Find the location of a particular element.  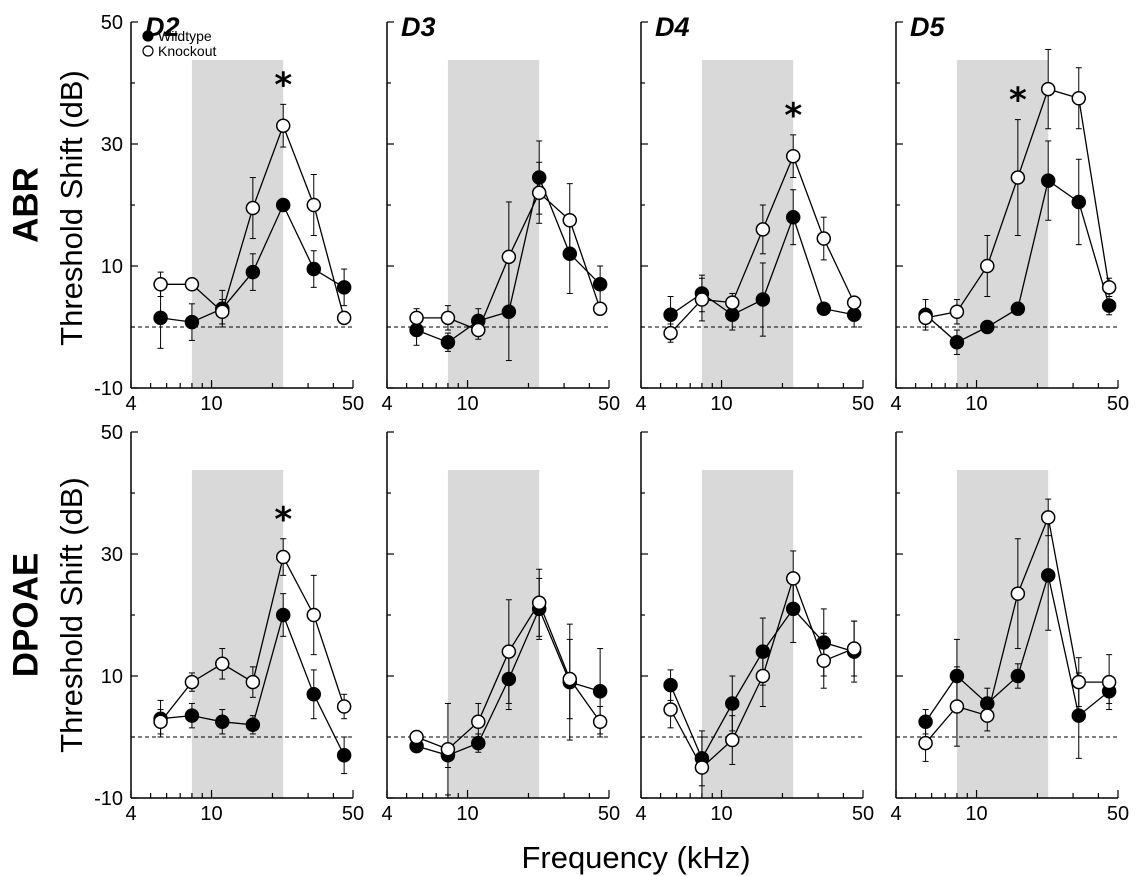

panel-abr-5: 4 10 50 D5 * is located at coordinates (1009, 213).